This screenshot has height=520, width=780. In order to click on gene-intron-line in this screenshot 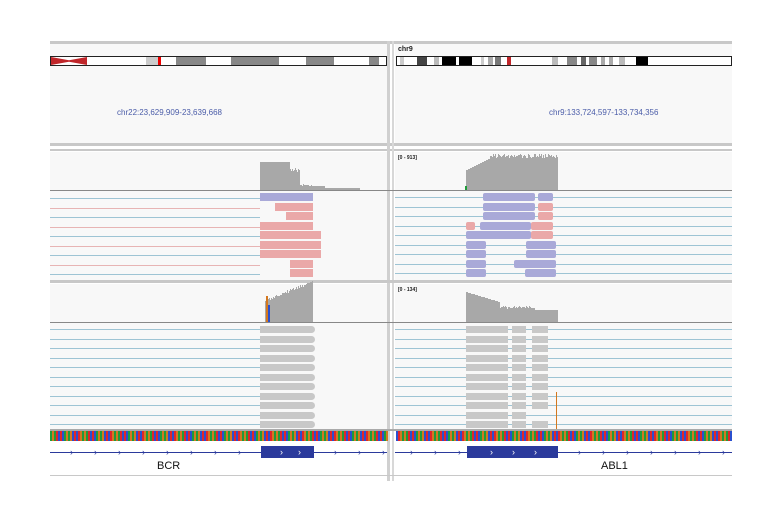, I will do `click(563, 452)`.